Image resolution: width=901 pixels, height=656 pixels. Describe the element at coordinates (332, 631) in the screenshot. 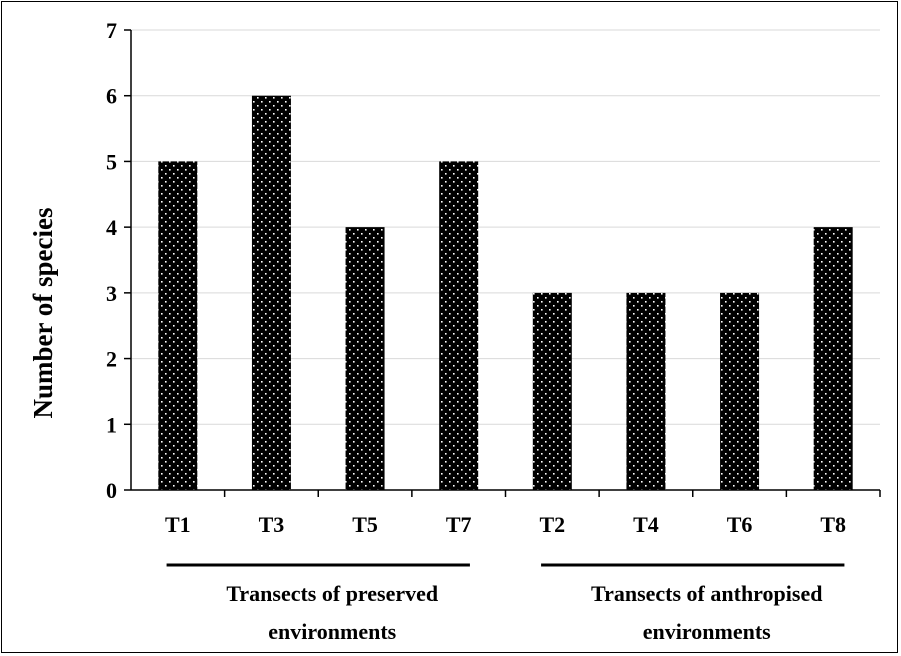

I see `group-label-1-line2: environments` at that location.